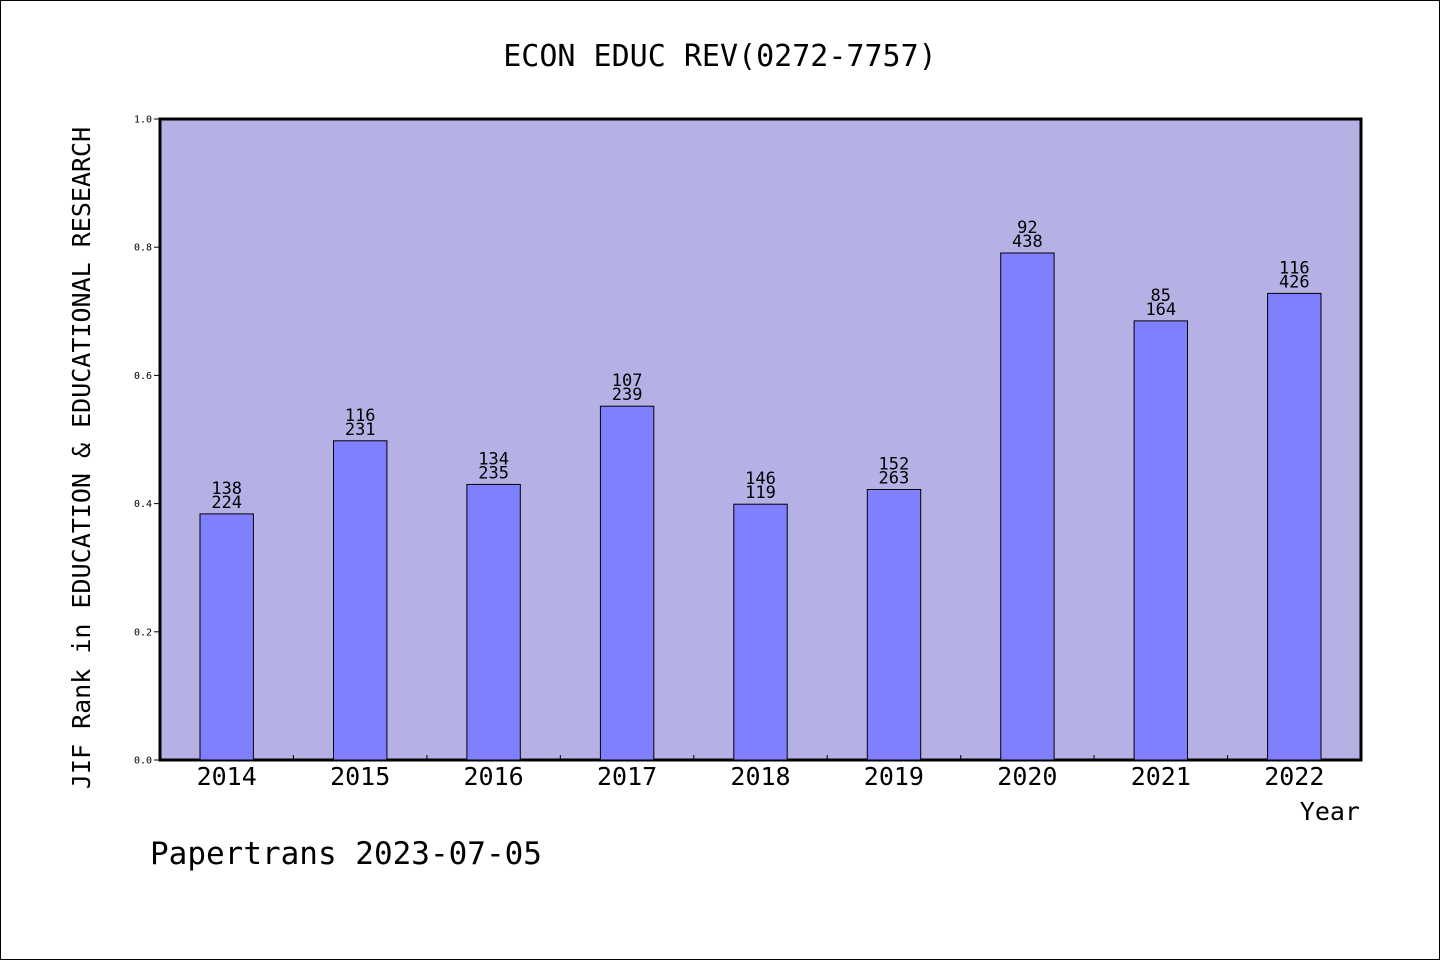  I want to click on bar-label-2017-top: 107, so click(627, 381).